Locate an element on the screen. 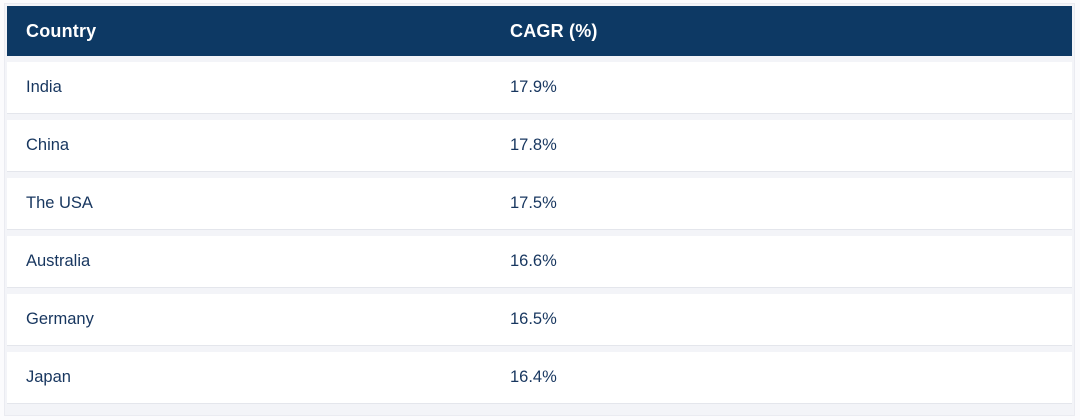 Image resolution: width=1080 pixels, height=420 pixels. table-row: The USA 17.5% is located at coordinates (539, 204).